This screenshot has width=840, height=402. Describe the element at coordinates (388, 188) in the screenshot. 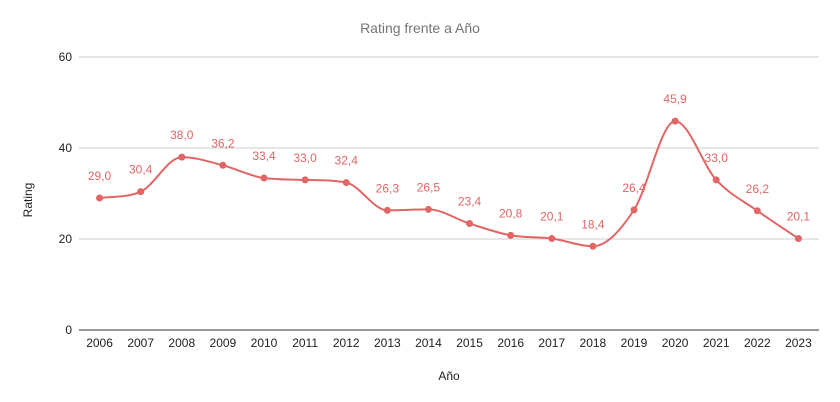

I see `data-label: 26,3` at that location.